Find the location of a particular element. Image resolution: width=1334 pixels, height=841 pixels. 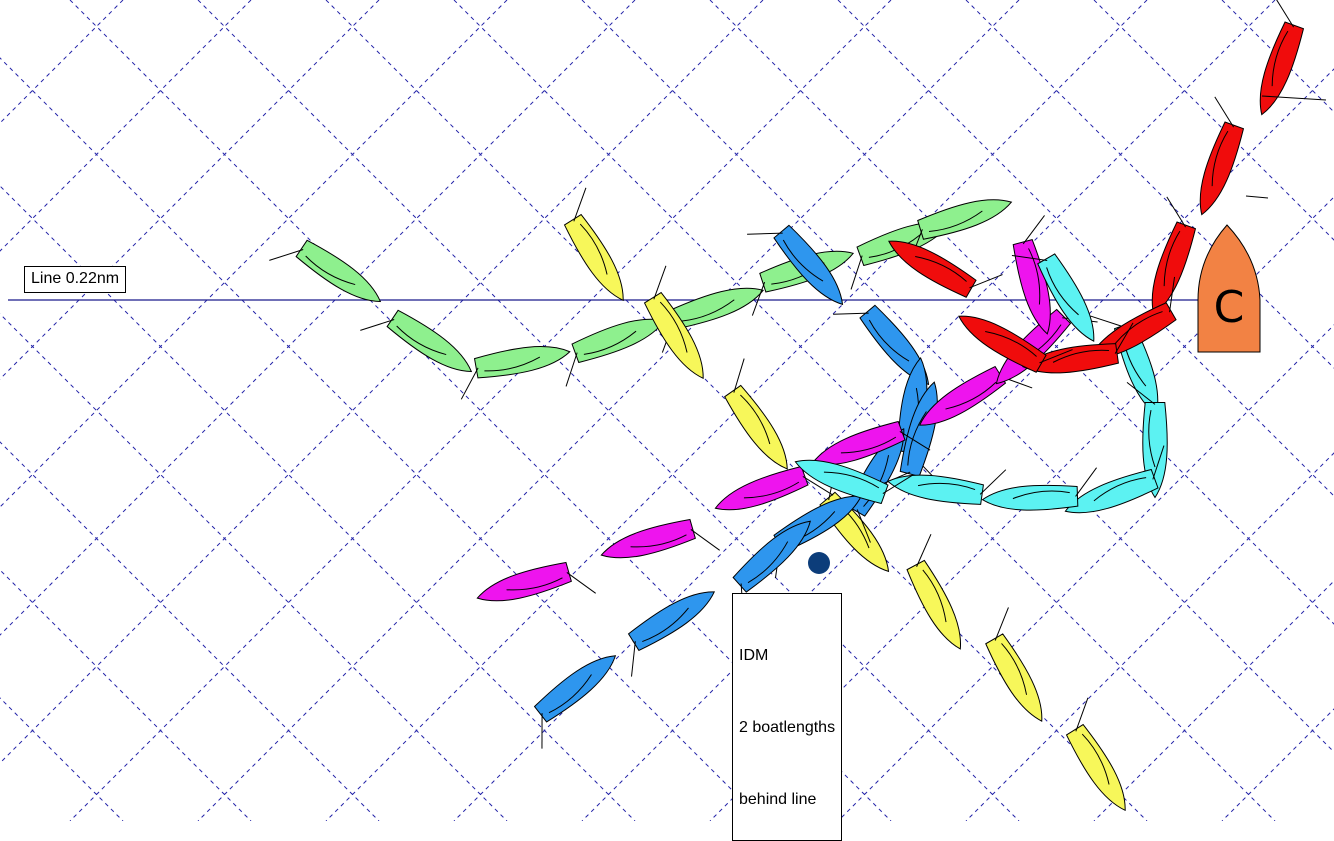

boat-track-red is located at coordinates (1096, 187).